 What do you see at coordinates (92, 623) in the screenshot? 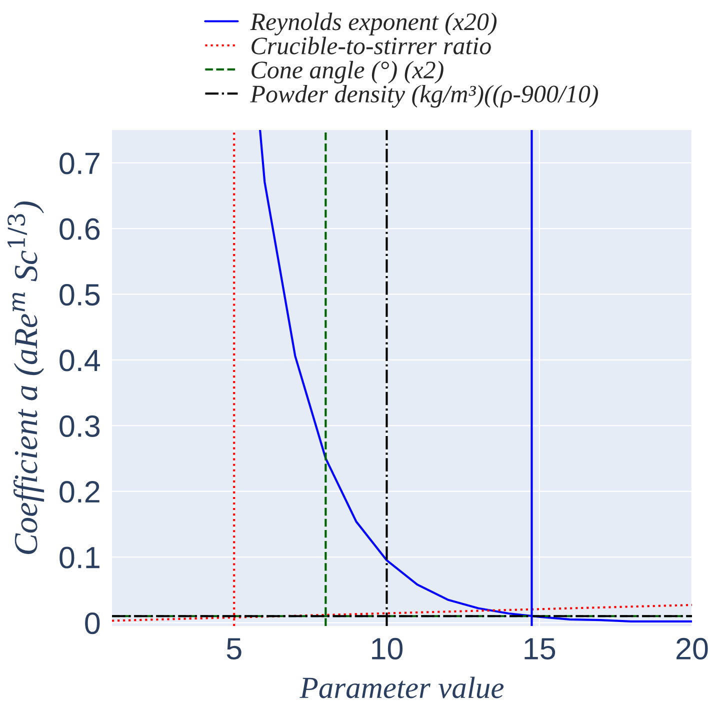
I see `y-tick-label: 0` at bounding box center [92, 623].